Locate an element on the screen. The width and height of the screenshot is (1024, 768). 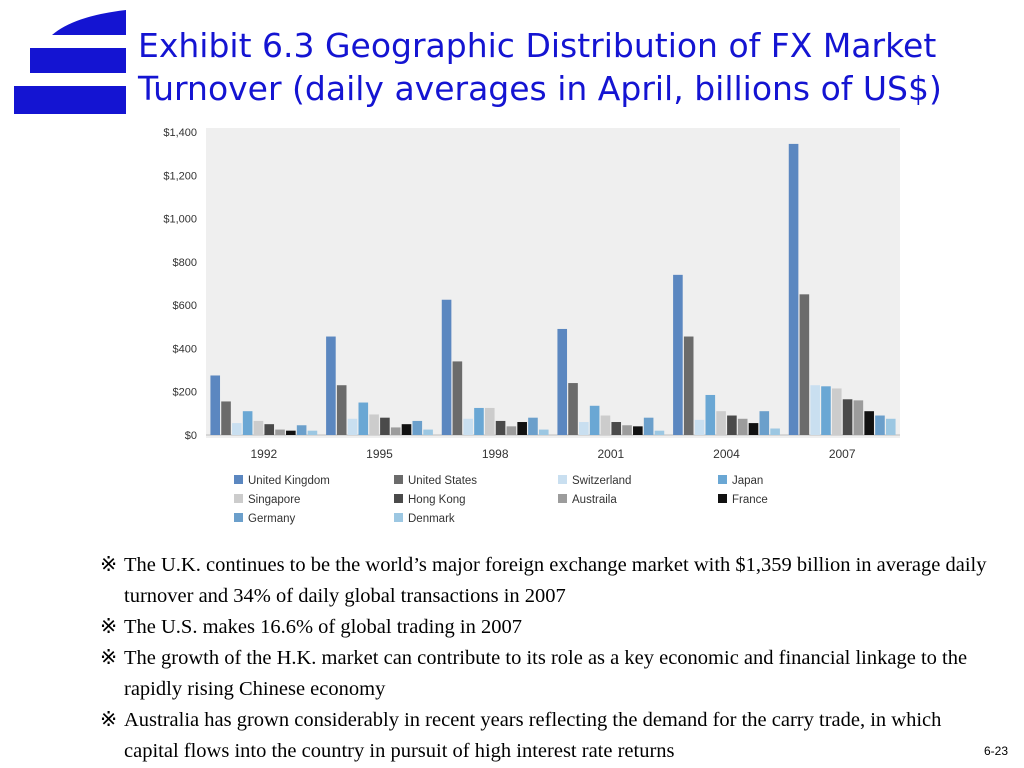
legend-label: France is located at coordinates (750, 500).